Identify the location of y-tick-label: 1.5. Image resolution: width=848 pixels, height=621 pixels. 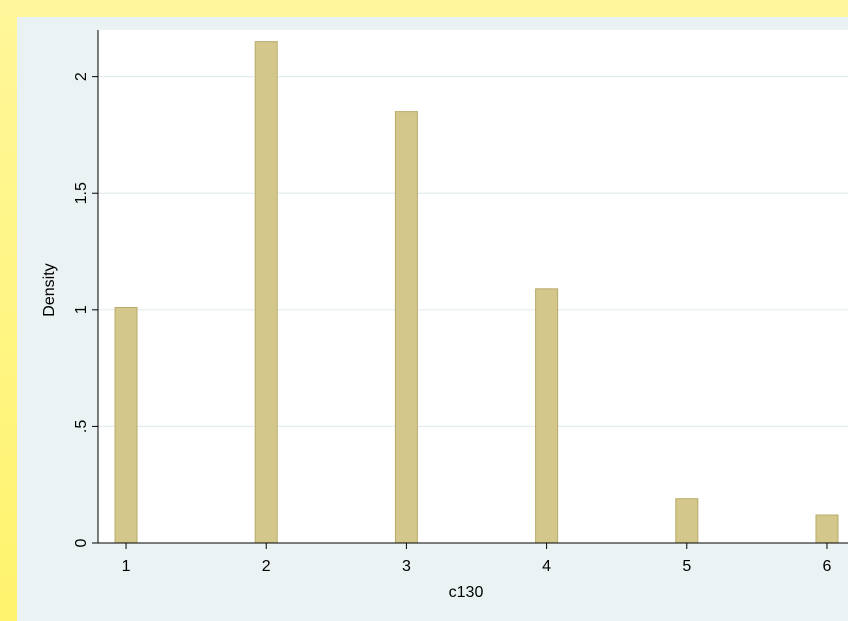
(81, 193).